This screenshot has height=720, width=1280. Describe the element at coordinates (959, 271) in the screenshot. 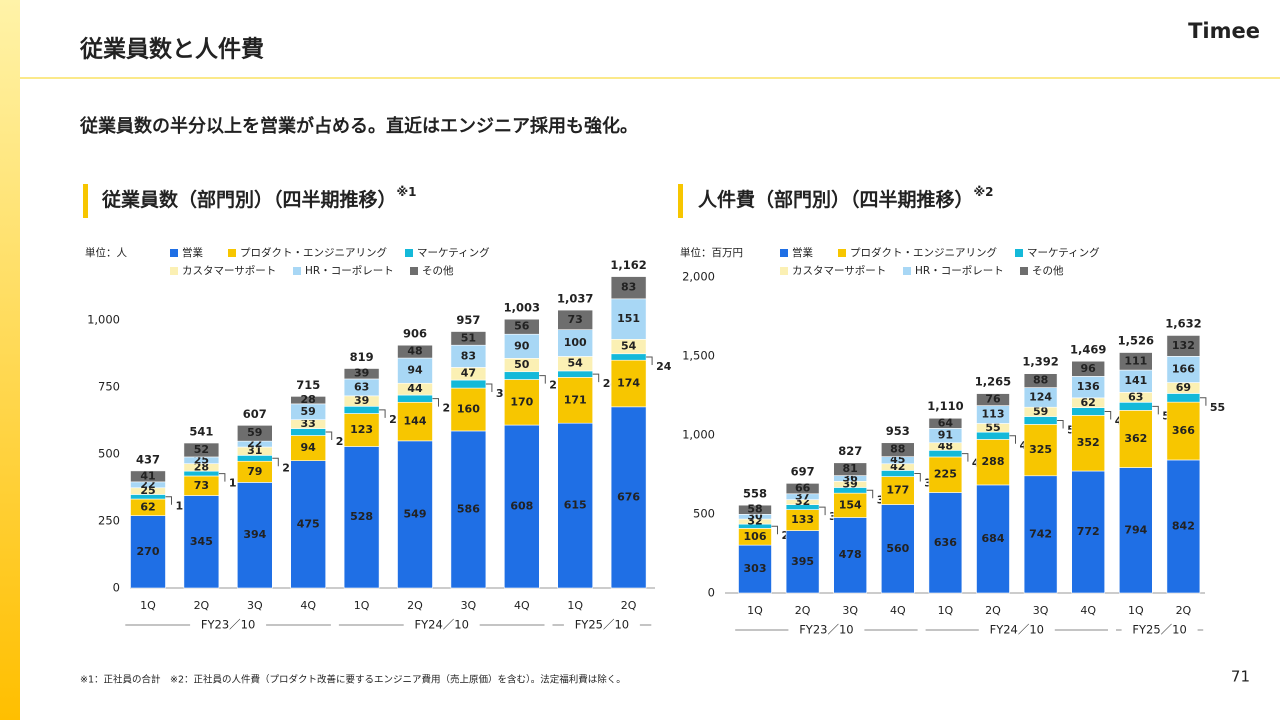

I see `legend-label: HR・コーポレート` at that location.